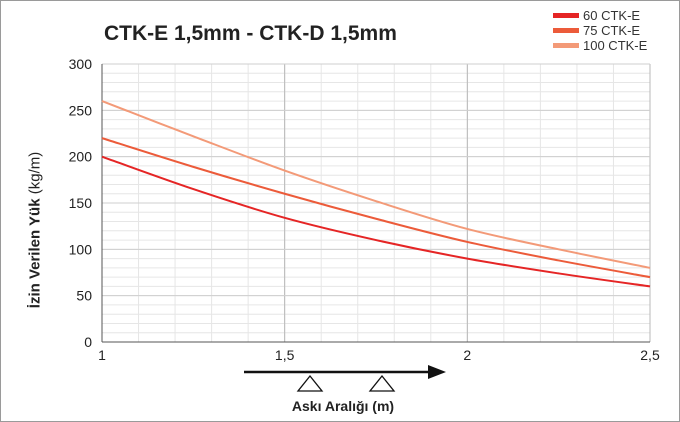  Describe the element at coordinates (88, 342) in the screenshot. I see `y-tick-label: 0` at that location.